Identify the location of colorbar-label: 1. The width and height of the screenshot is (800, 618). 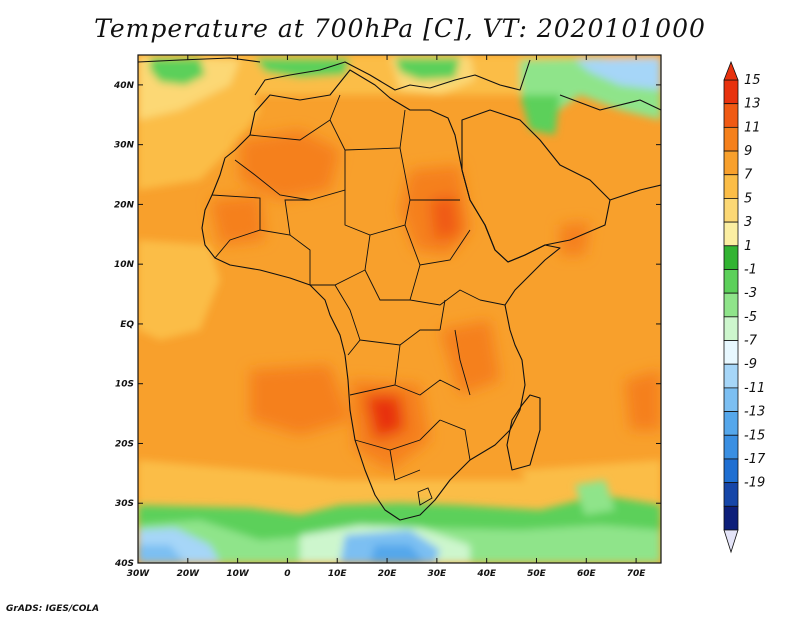
(748, 246).